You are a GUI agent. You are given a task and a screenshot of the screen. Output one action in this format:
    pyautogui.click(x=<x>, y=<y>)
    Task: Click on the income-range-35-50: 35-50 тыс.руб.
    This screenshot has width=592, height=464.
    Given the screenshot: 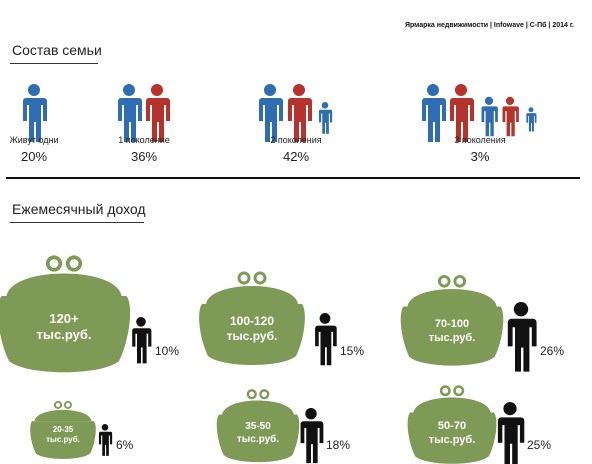 What is the action you would take?
    pyautogui.click(x=258, y=433)
    